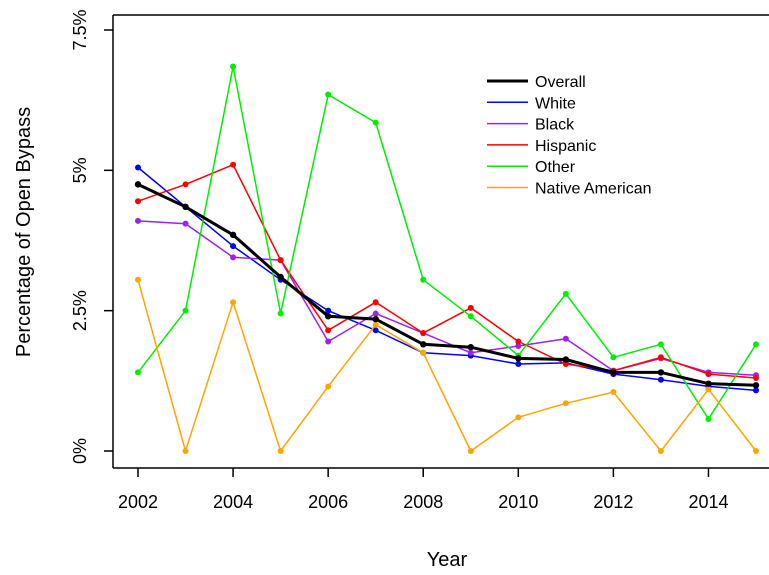 This screenshot has height=575, width=769. What do you see at coordinates (555, 125) in the screenshot?
I see `legend-label-black: Black` at bounding box center [555, 125].